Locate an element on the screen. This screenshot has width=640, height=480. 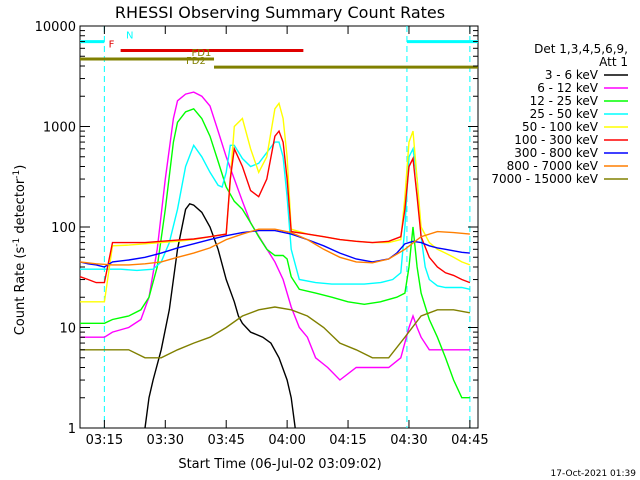
y-axis-label-sup2: -1 is located at coordinates (17, 174).